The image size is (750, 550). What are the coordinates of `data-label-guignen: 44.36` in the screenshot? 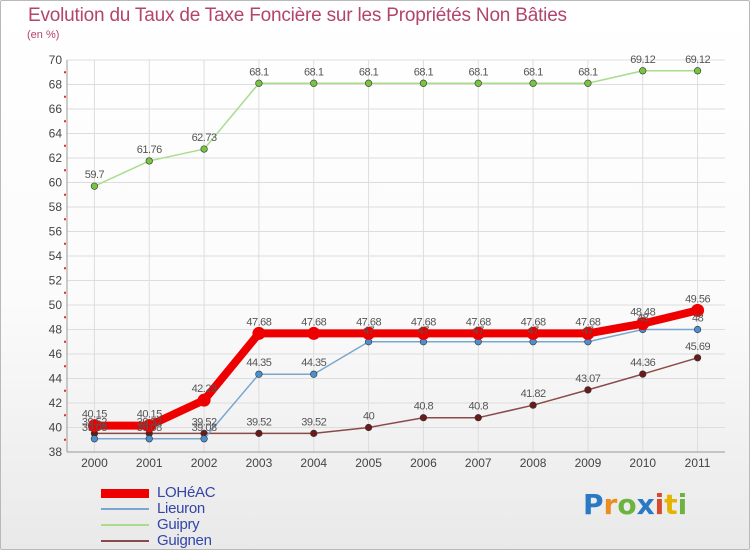 It's located at (642, 363).